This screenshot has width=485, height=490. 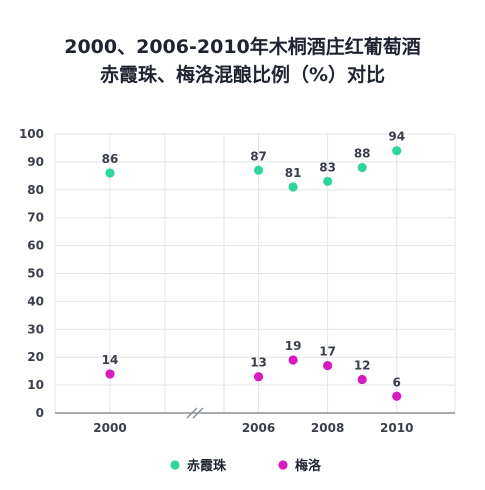 What do you see at coordinates (396, 428) in the screenshot?
I see `x-tick-label: 2010` at bounding box center [396, 428].